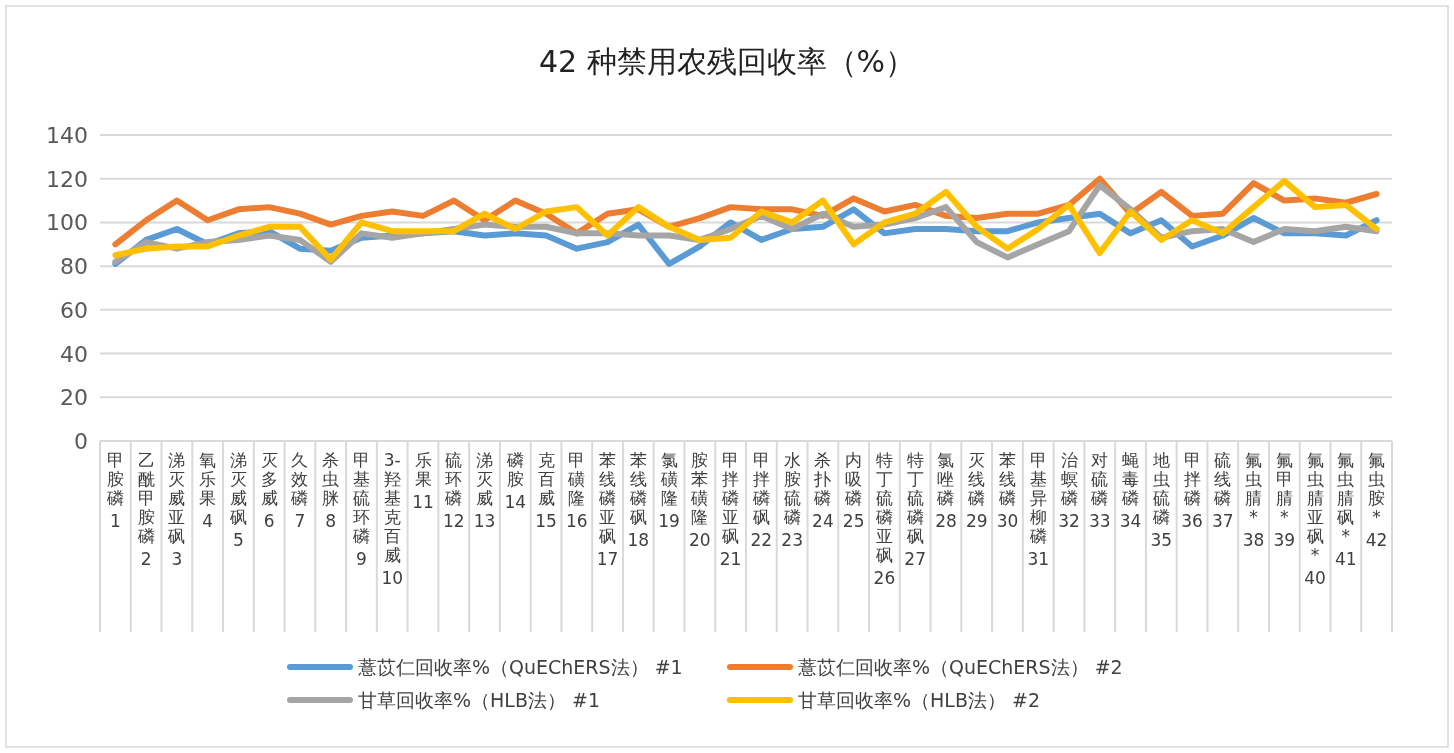 The image size is (1454, 753). Describe the element at coordinates (700, 500) in the screenshot. I see `x-tick-label: 胺苯磺隆 20` at that location.